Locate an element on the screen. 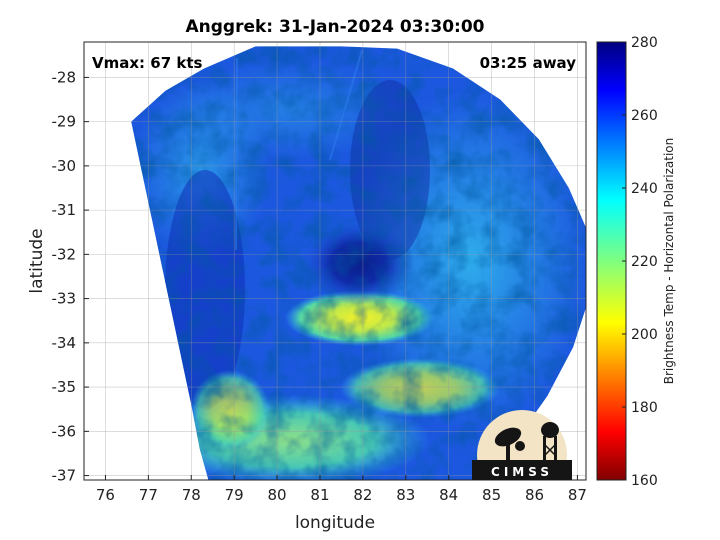 This screenshot has height=540, width=720. figure-title: Anggrek: 31-Jan-2024 03:30:00 is located at coordinates (334, 27).